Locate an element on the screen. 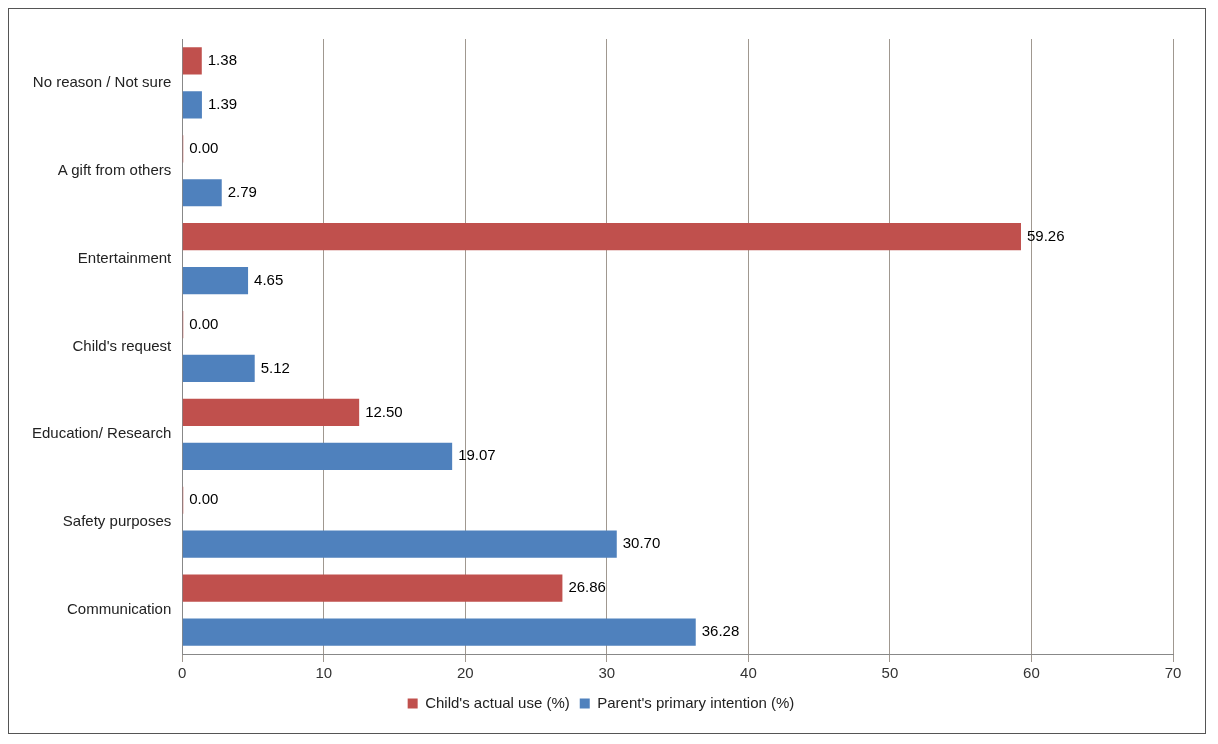 The image size is (1218, 744). legend-label: Child's actual use (%) is located at coordinates (497, 702).